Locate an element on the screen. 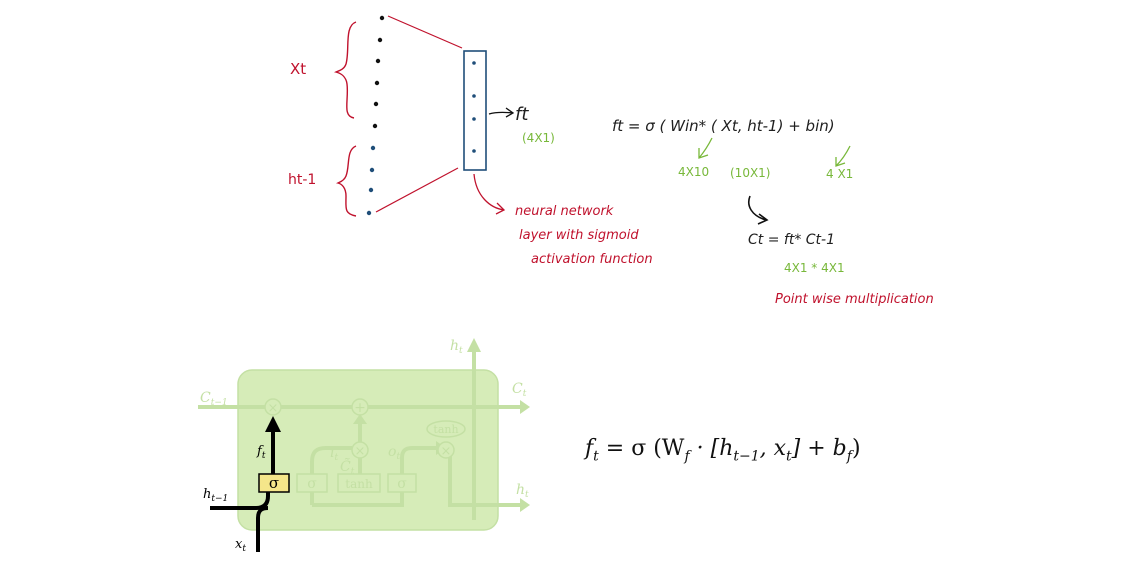  layer-sigma-forget: σ is located at coordinates (274, 483).